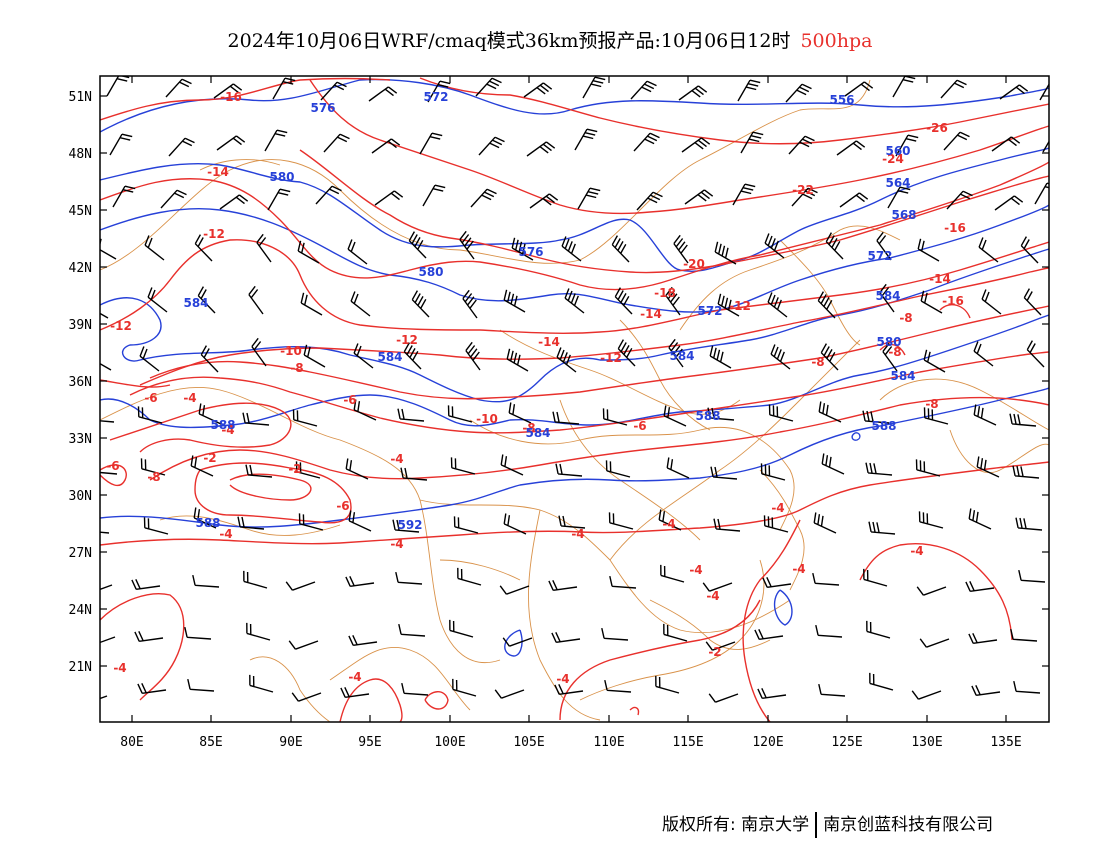 This screenshot has width=1100, height=850. Describe the element at coordinates (894, 352) in the screenshot. I see `temperature-contour-label: -8` at that location.